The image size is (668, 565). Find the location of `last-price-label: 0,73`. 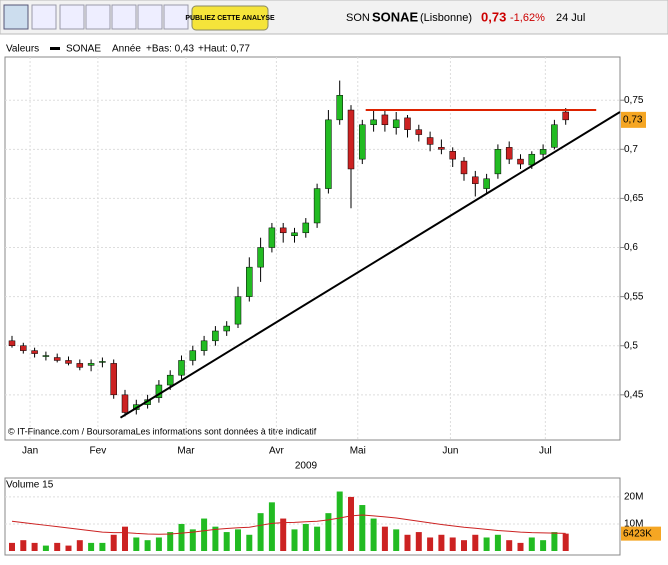

last-price-label: 0,73 is located at coordinates (633, 119).